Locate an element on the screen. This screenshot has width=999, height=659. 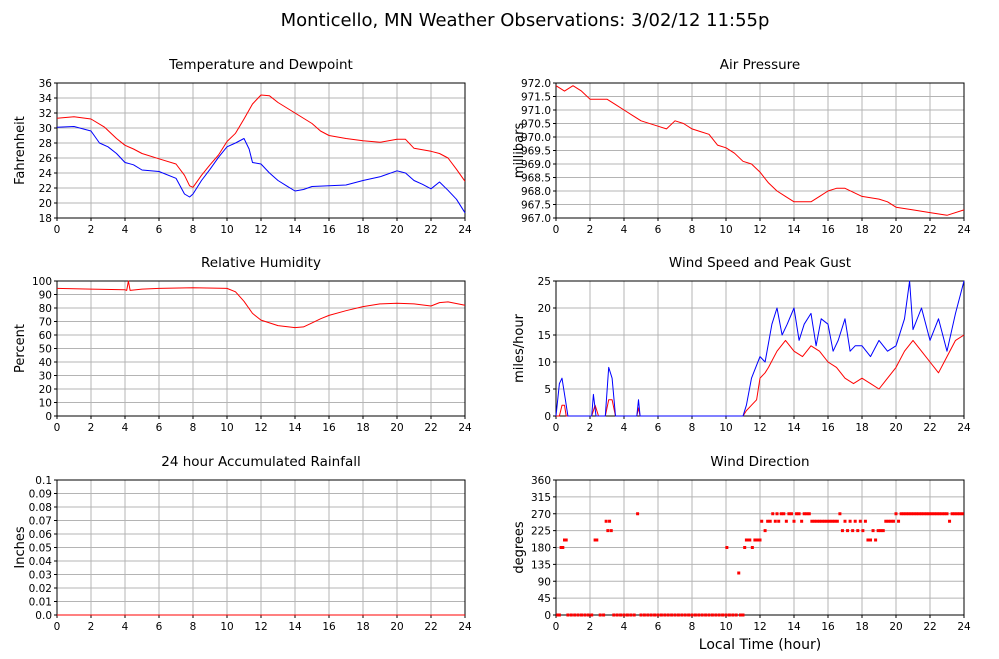
y-tick-label: 315 is located at coordinates (541, 498).